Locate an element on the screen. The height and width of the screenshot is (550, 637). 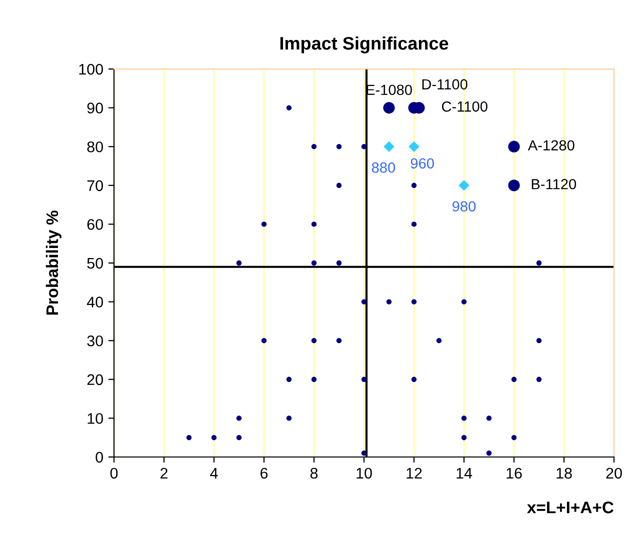
data-label: D-1100 is located at coordinates (445, 84).